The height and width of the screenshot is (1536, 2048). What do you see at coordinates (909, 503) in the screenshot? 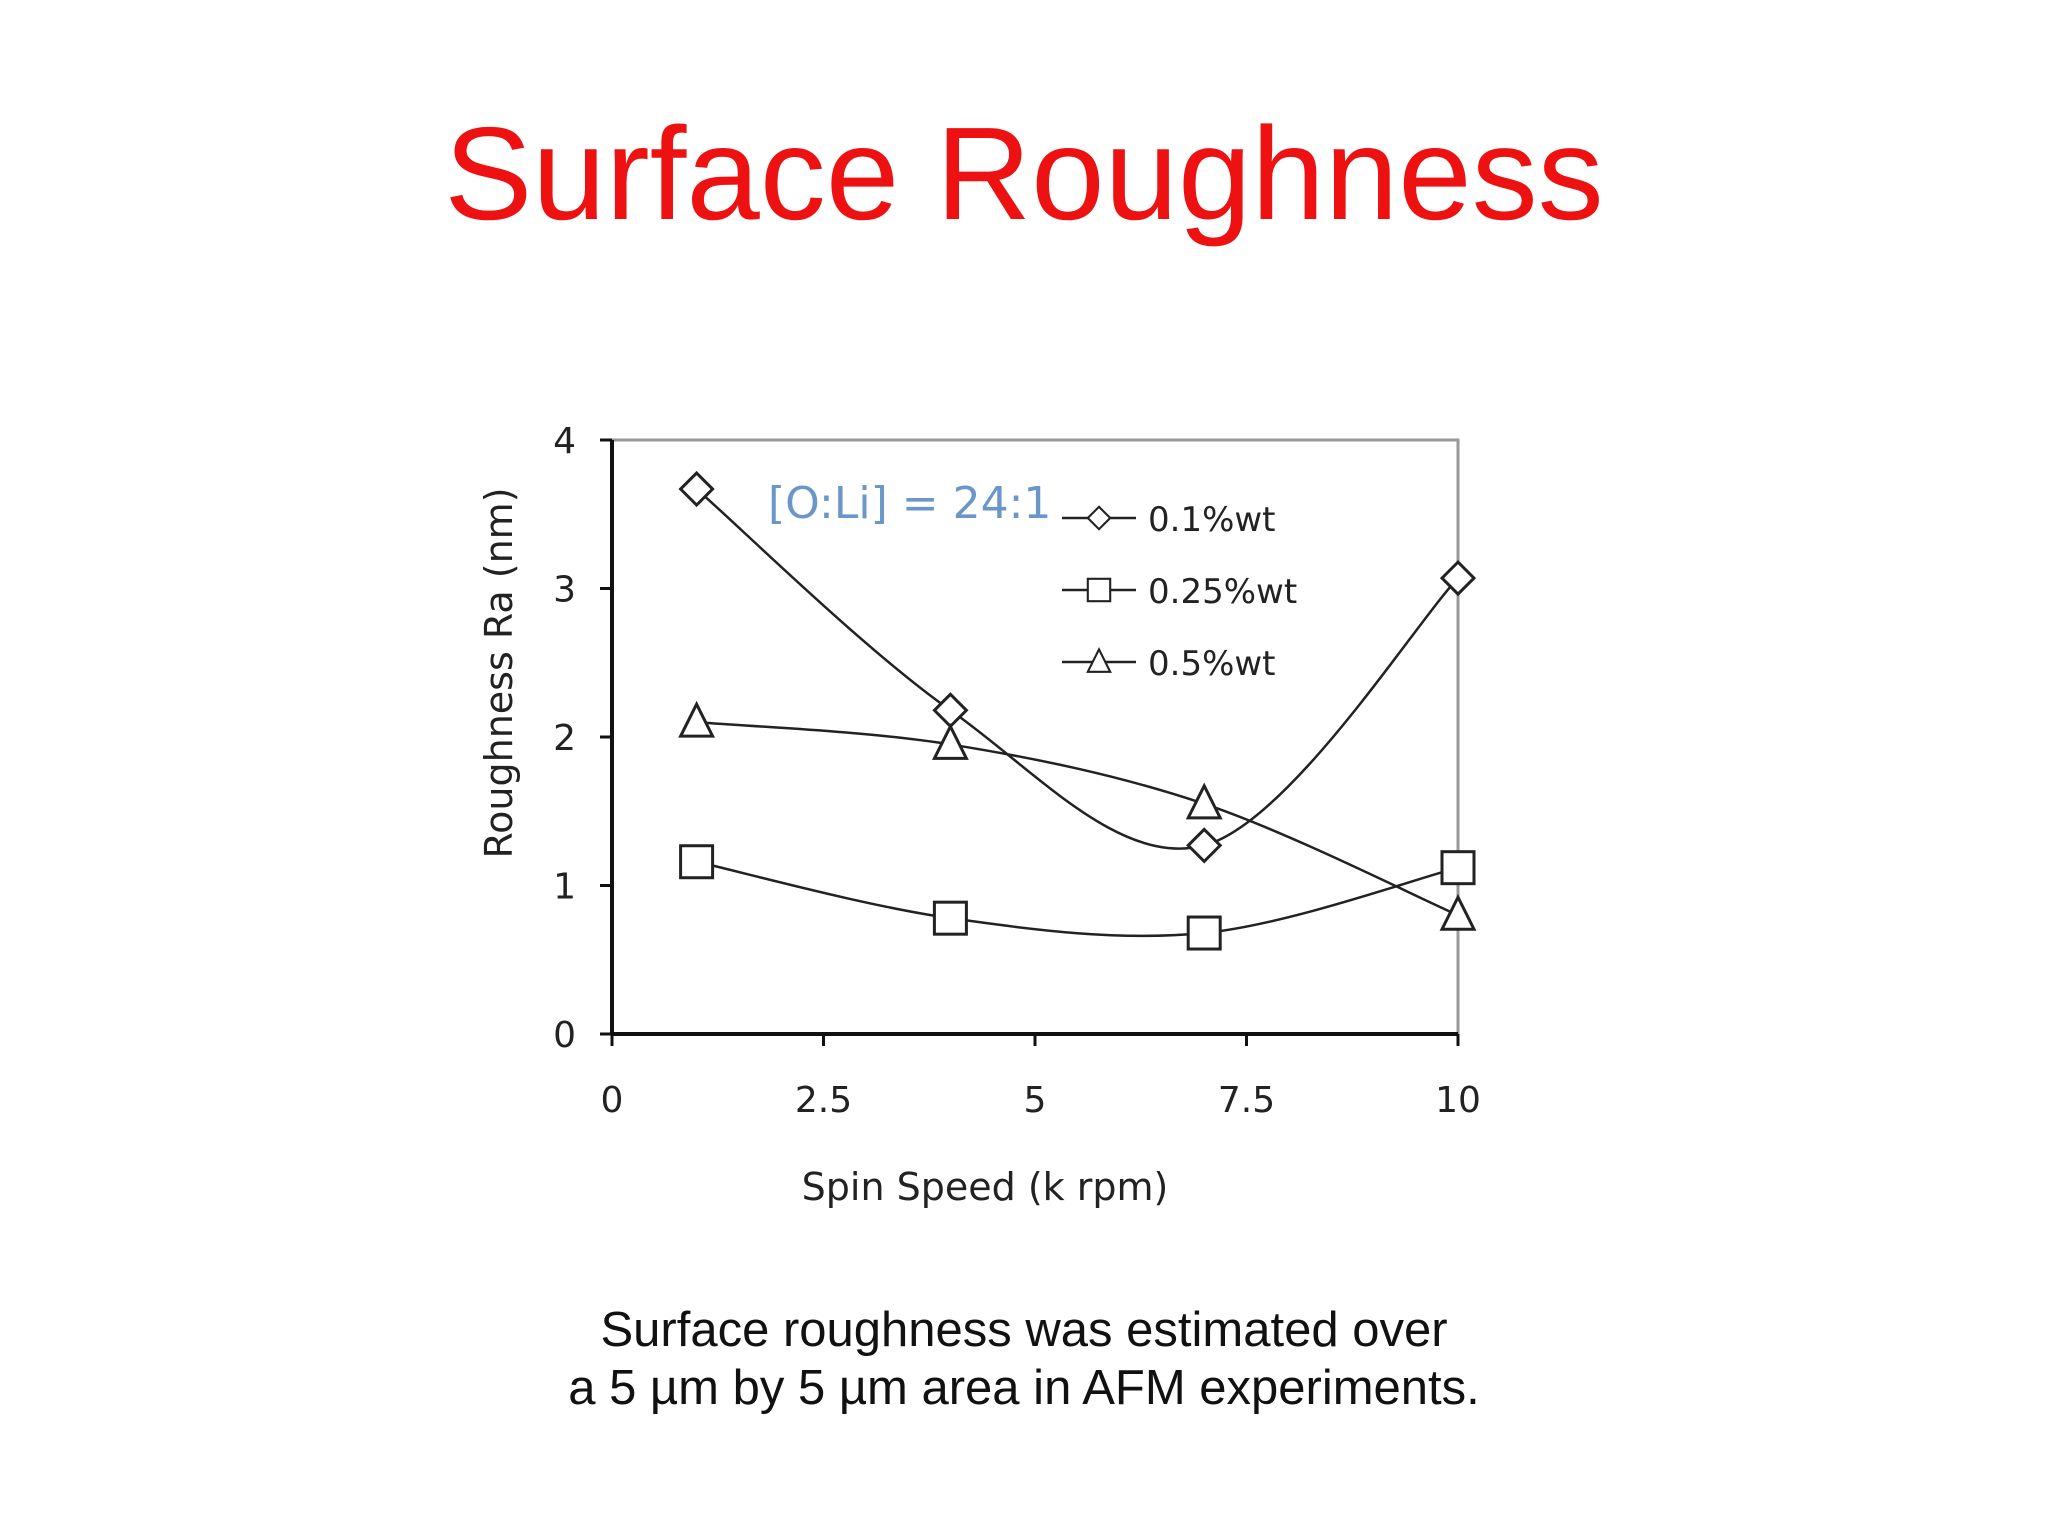
I see `chart-annotation: [O:Li] = 24:1` at bounding box center [909, 503].